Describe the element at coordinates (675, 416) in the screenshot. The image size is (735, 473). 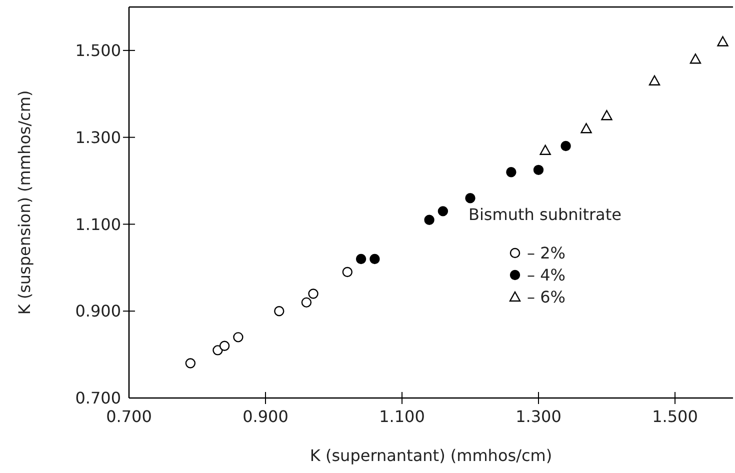
I see `x-tick-label: 1.500` at that location.